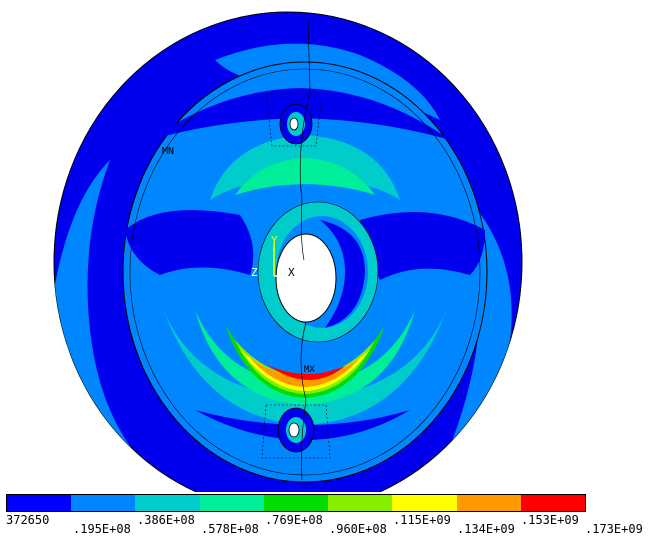  Describe the element at coordinates (486, 529) in the screenshot. I see `legend-label-8: .134E+09` at that location.